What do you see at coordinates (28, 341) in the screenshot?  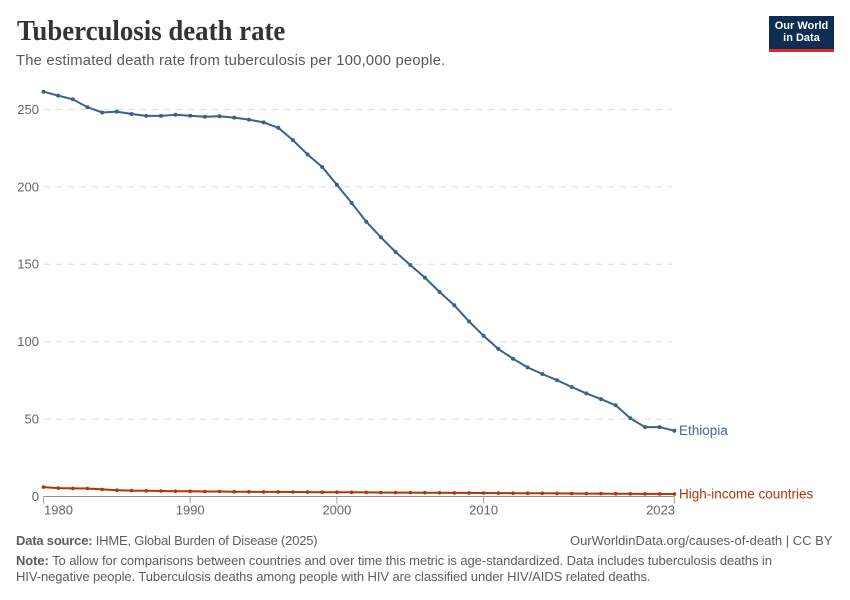 I see `svg-text: 100` at bounding box center [28, 341].